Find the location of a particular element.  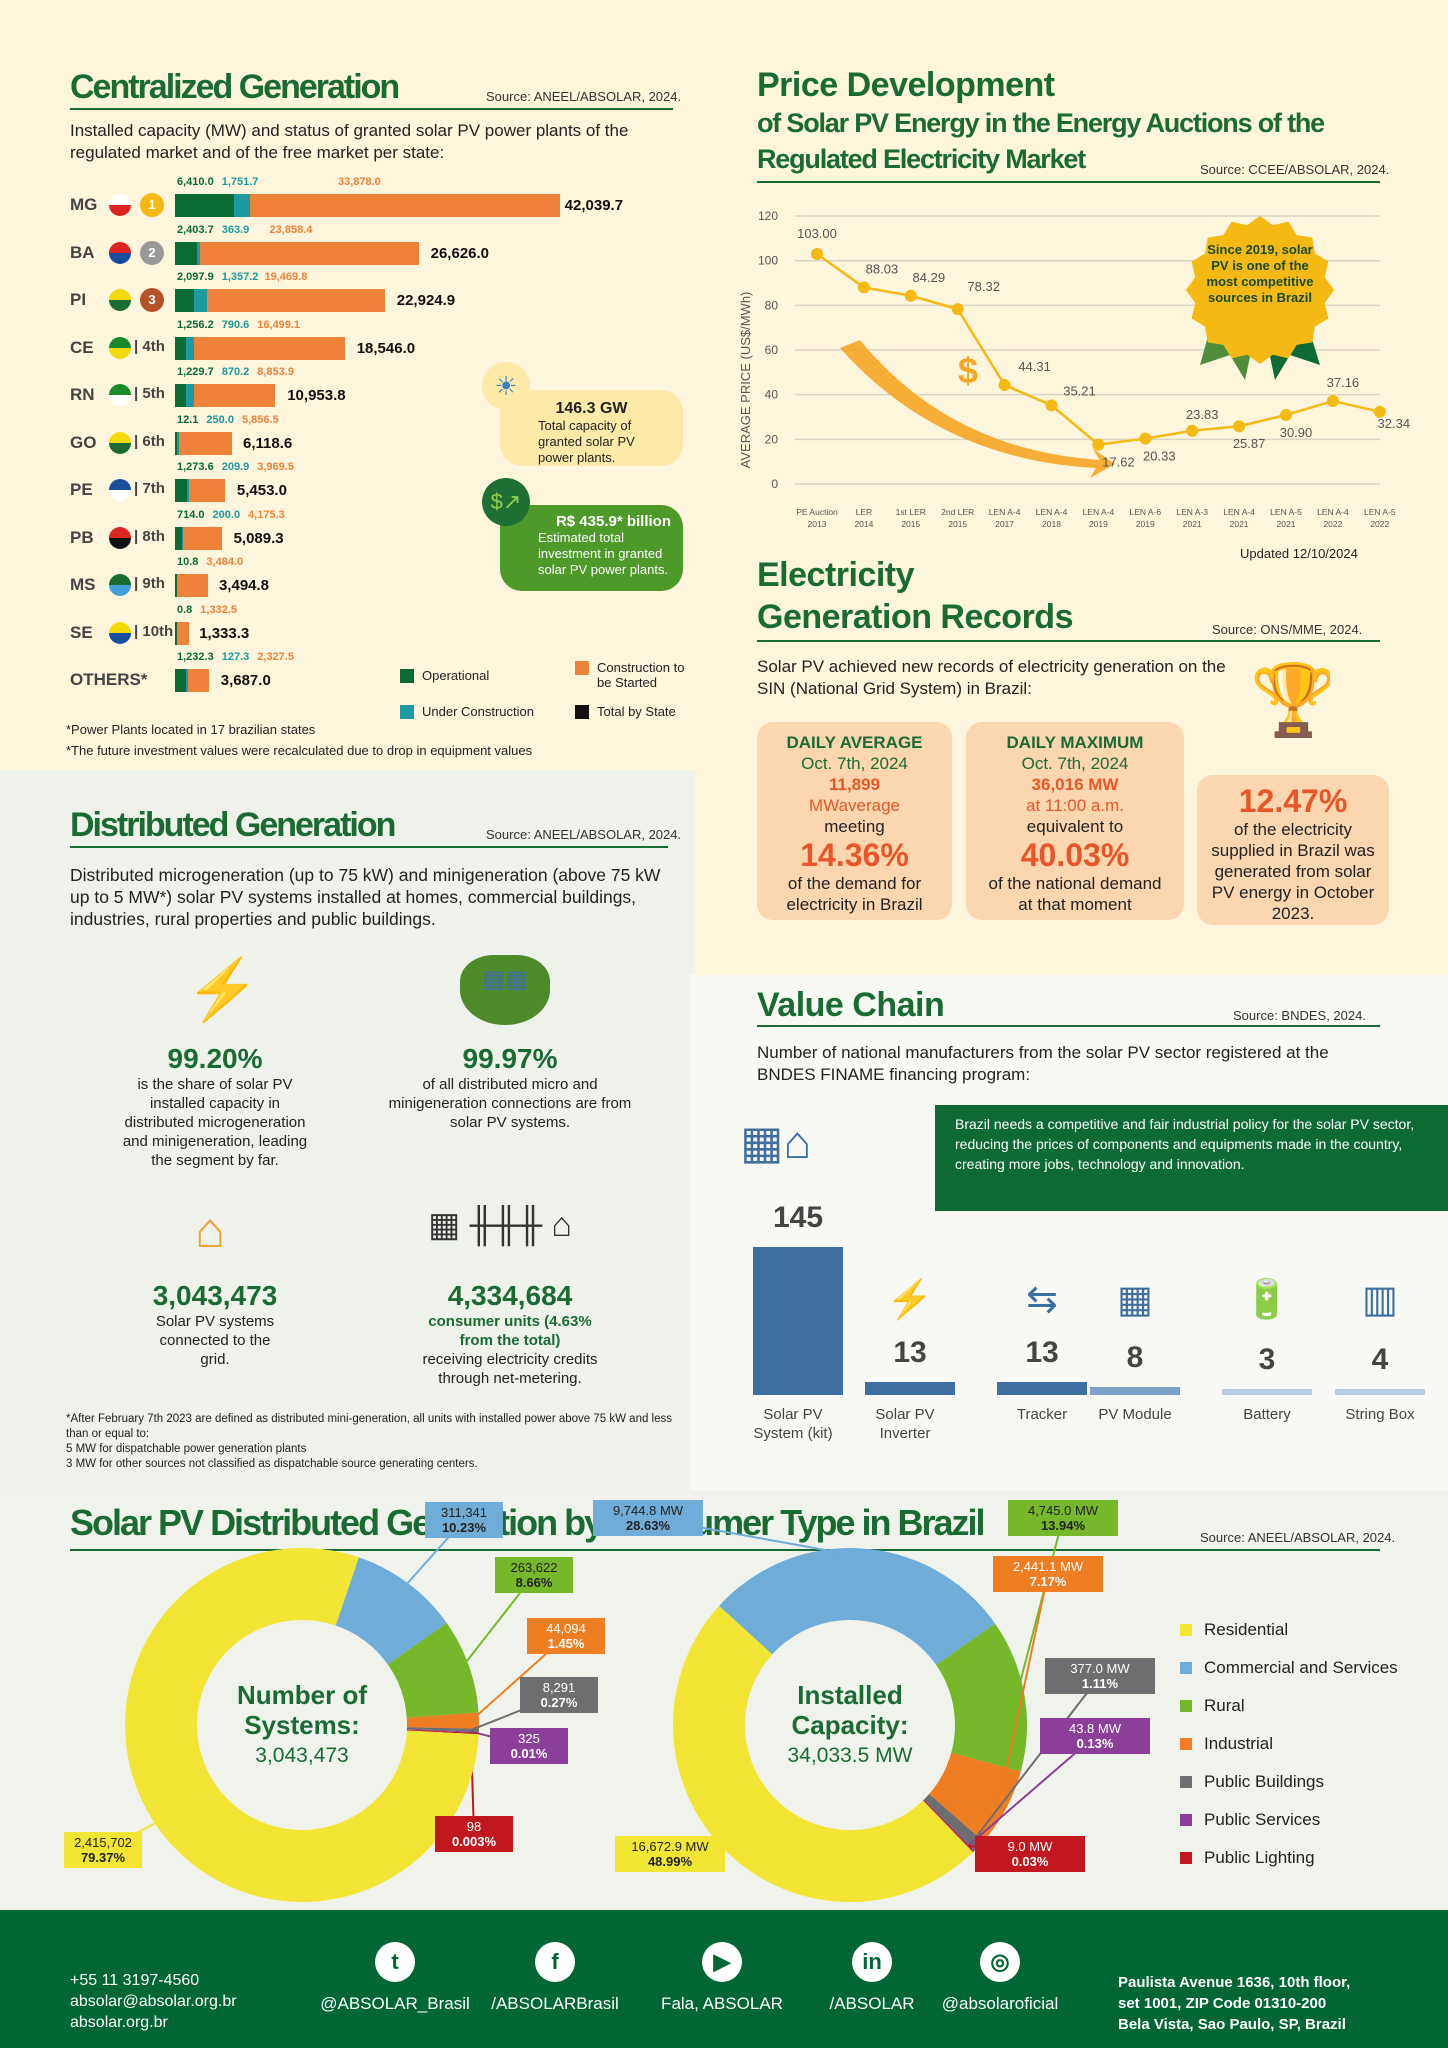

state-total: 3,687.0 is located at coordinates (245, 680).